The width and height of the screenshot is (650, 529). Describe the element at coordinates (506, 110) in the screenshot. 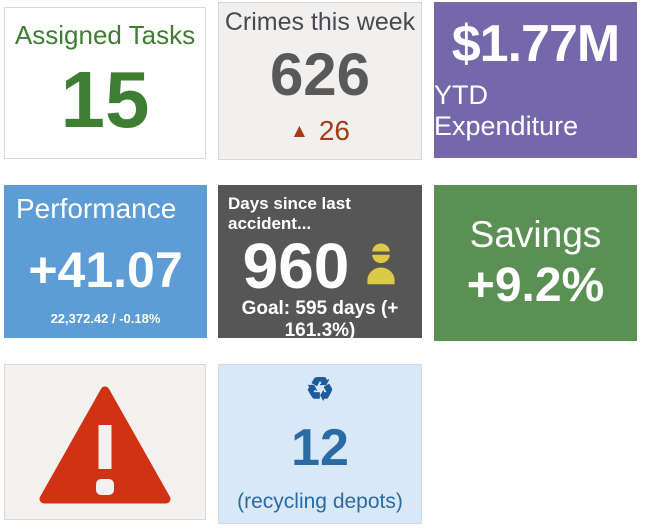

I see `expenditure-label: YTD Expenditure` at that location.